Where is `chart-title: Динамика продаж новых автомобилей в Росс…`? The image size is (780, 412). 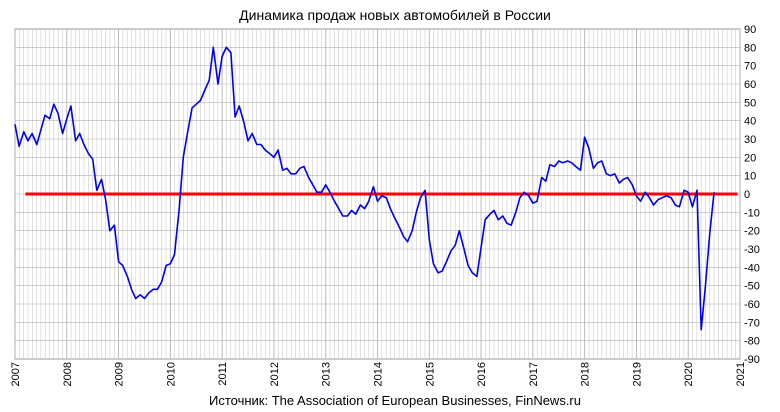
chart-title: Динамика продаж новых автомобилей в Росс… is located at coordinates (395, 15).